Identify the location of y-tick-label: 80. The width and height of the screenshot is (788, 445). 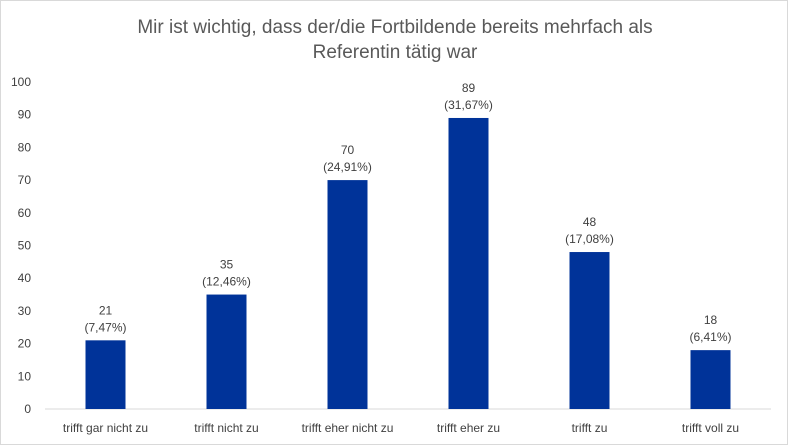
(25, 147).